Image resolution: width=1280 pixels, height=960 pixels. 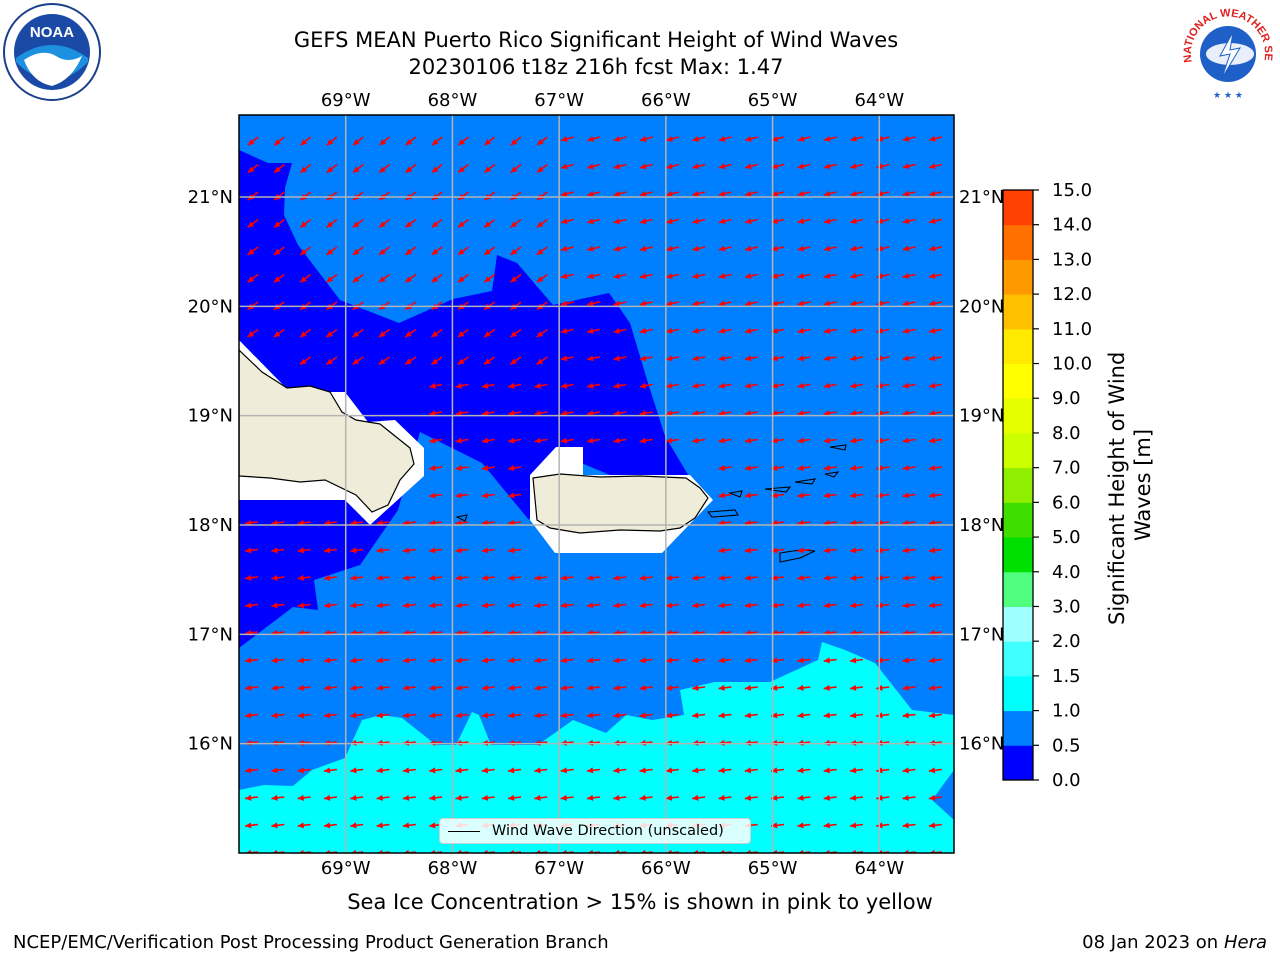 What do you see at coordinates (1072, 364) in the screenshot?
I see `colorbar-tick-label: 10.0` at bounding box center [1072, 364].